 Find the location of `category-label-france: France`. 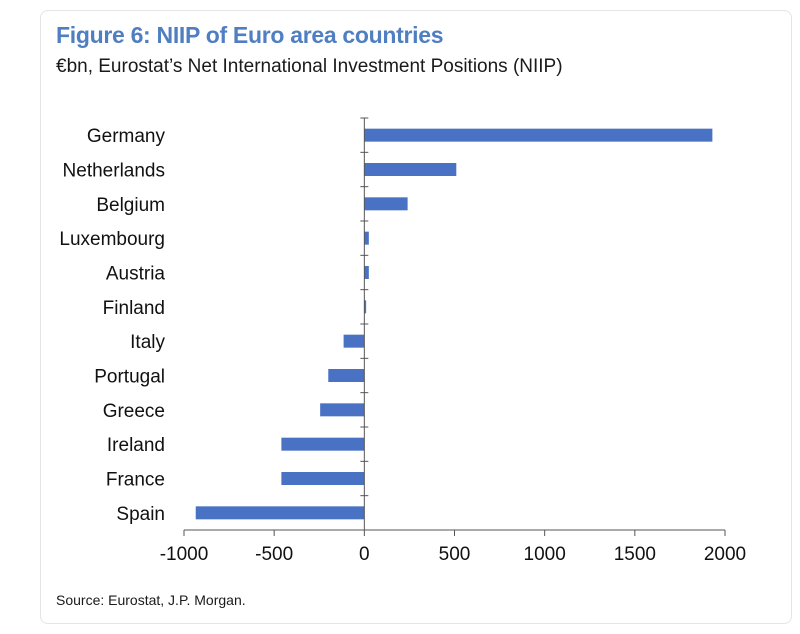

category-label-france: France is located at coordinates (135, 480).